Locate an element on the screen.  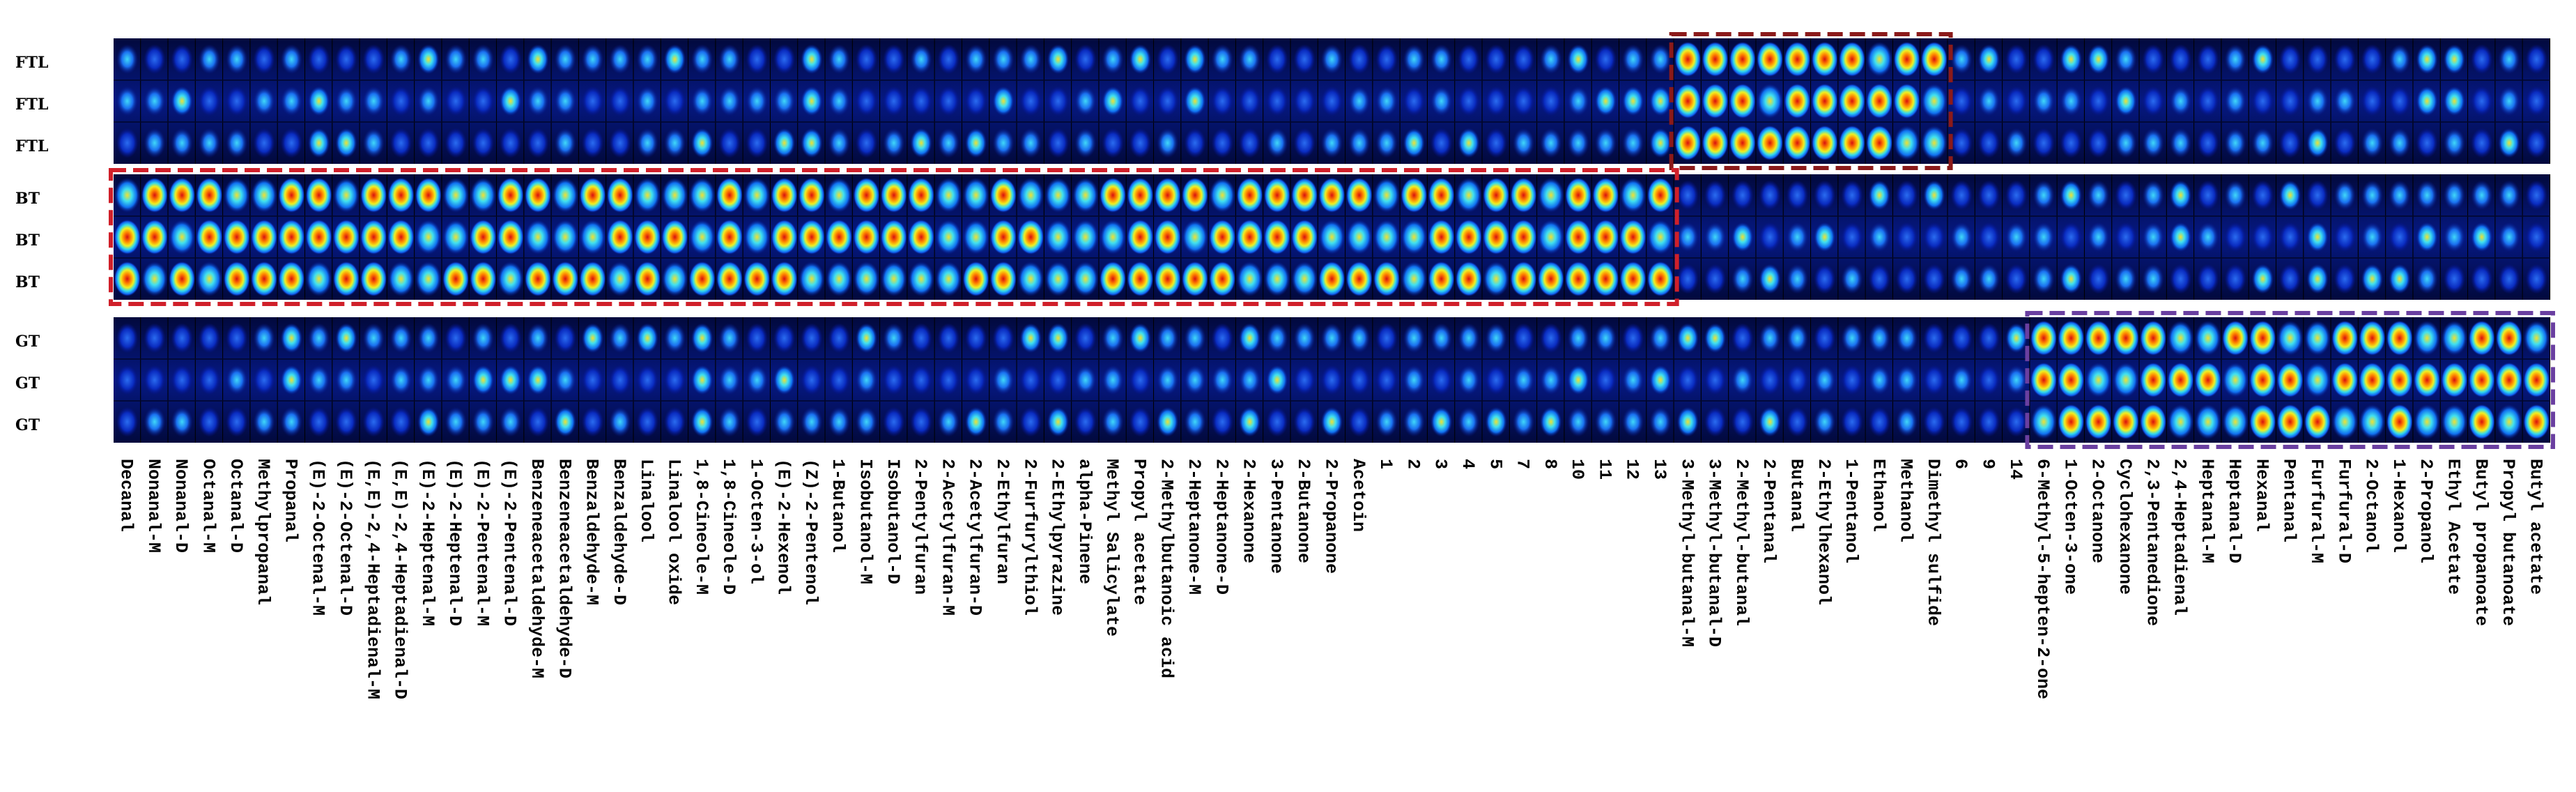
compound-label: 2-Ethylpyrazine is located at coordinates (1057, 537).